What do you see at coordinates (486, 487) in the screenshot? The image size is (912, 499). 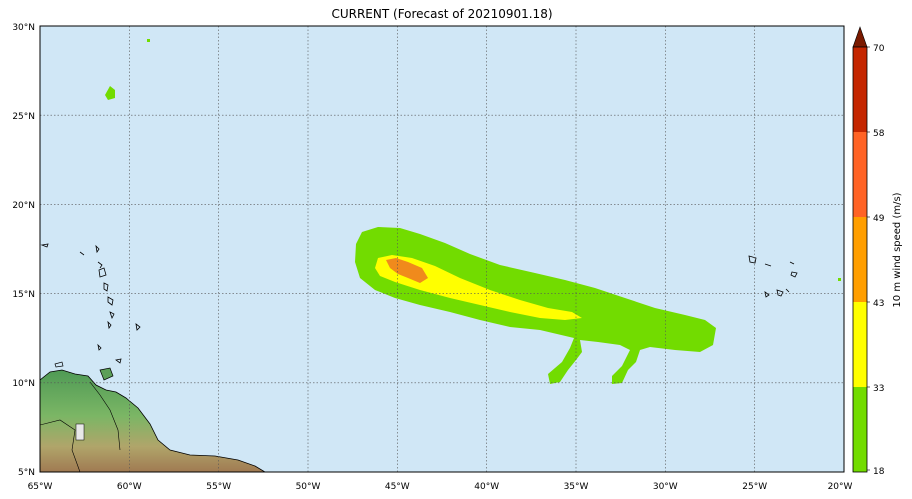 I see `lon-label: 40°W` at bounding box center [486, 487].